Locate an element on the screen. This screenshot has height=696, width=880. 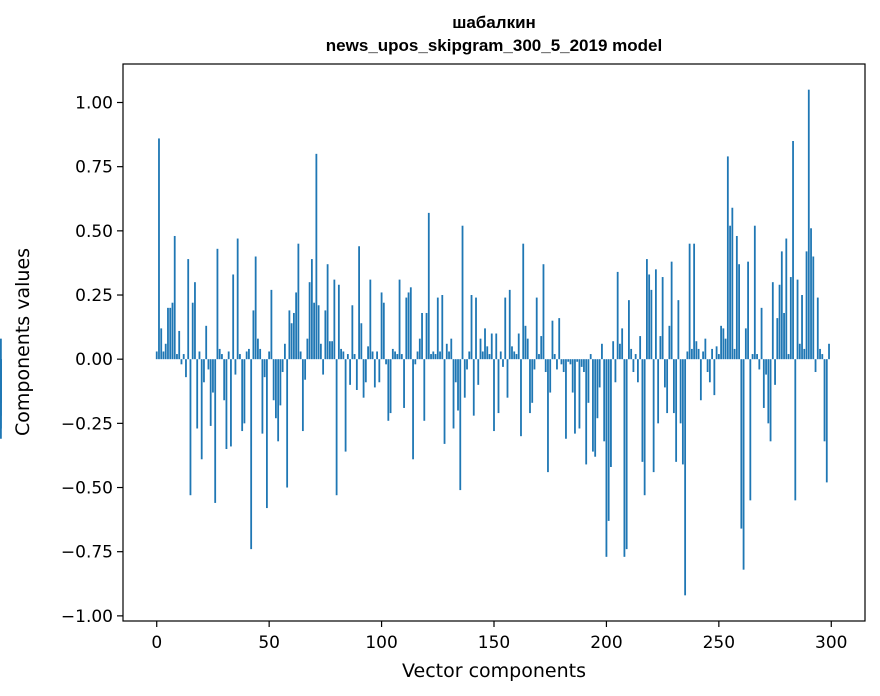
y-axis-ticks: −1.00 −0.75 −0.50 −0.25 0.00 0.25 0.50 0.75 1.00 is located at coordinates (92, 360).